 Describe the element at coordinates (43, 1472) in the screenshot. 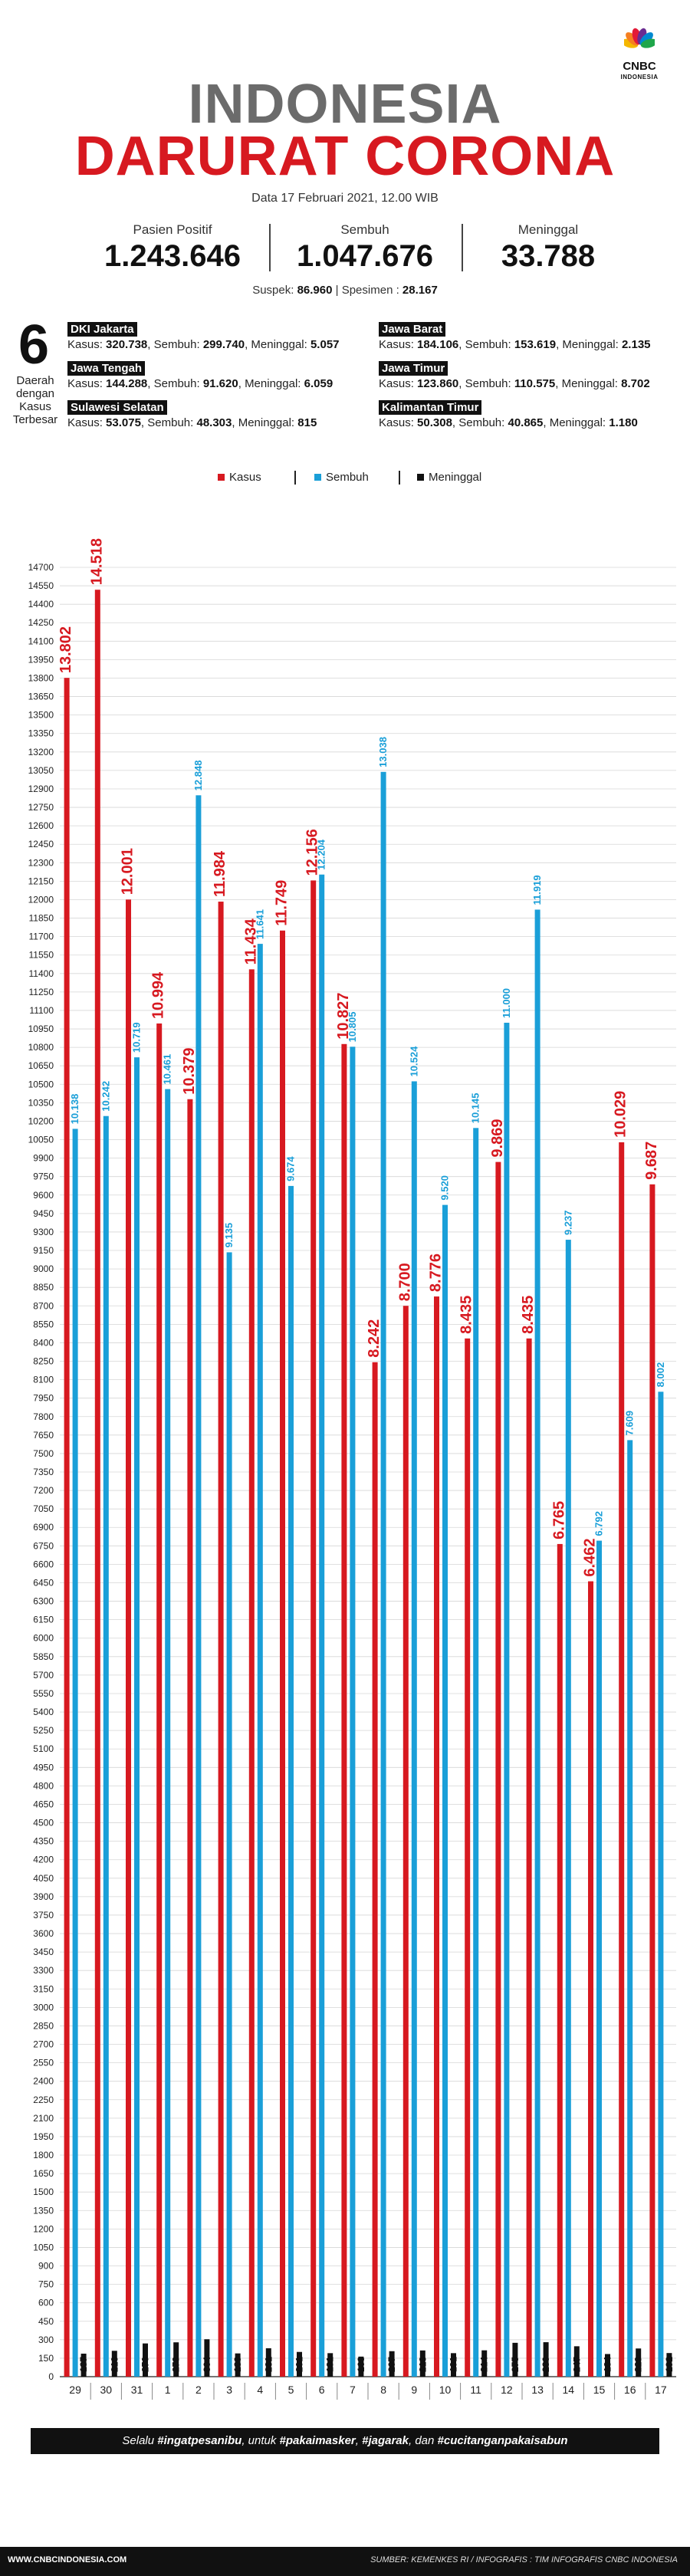

I see `y-tick-label: 7350` at that location.